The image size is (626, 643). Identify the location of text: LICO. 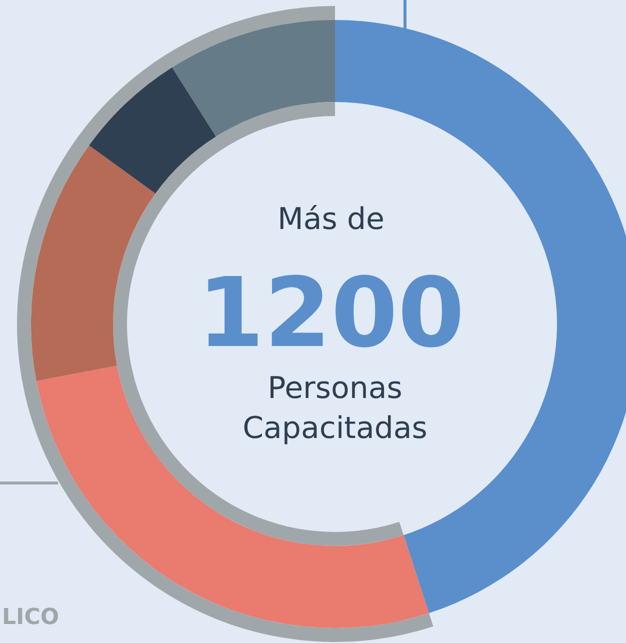
(31, 617).